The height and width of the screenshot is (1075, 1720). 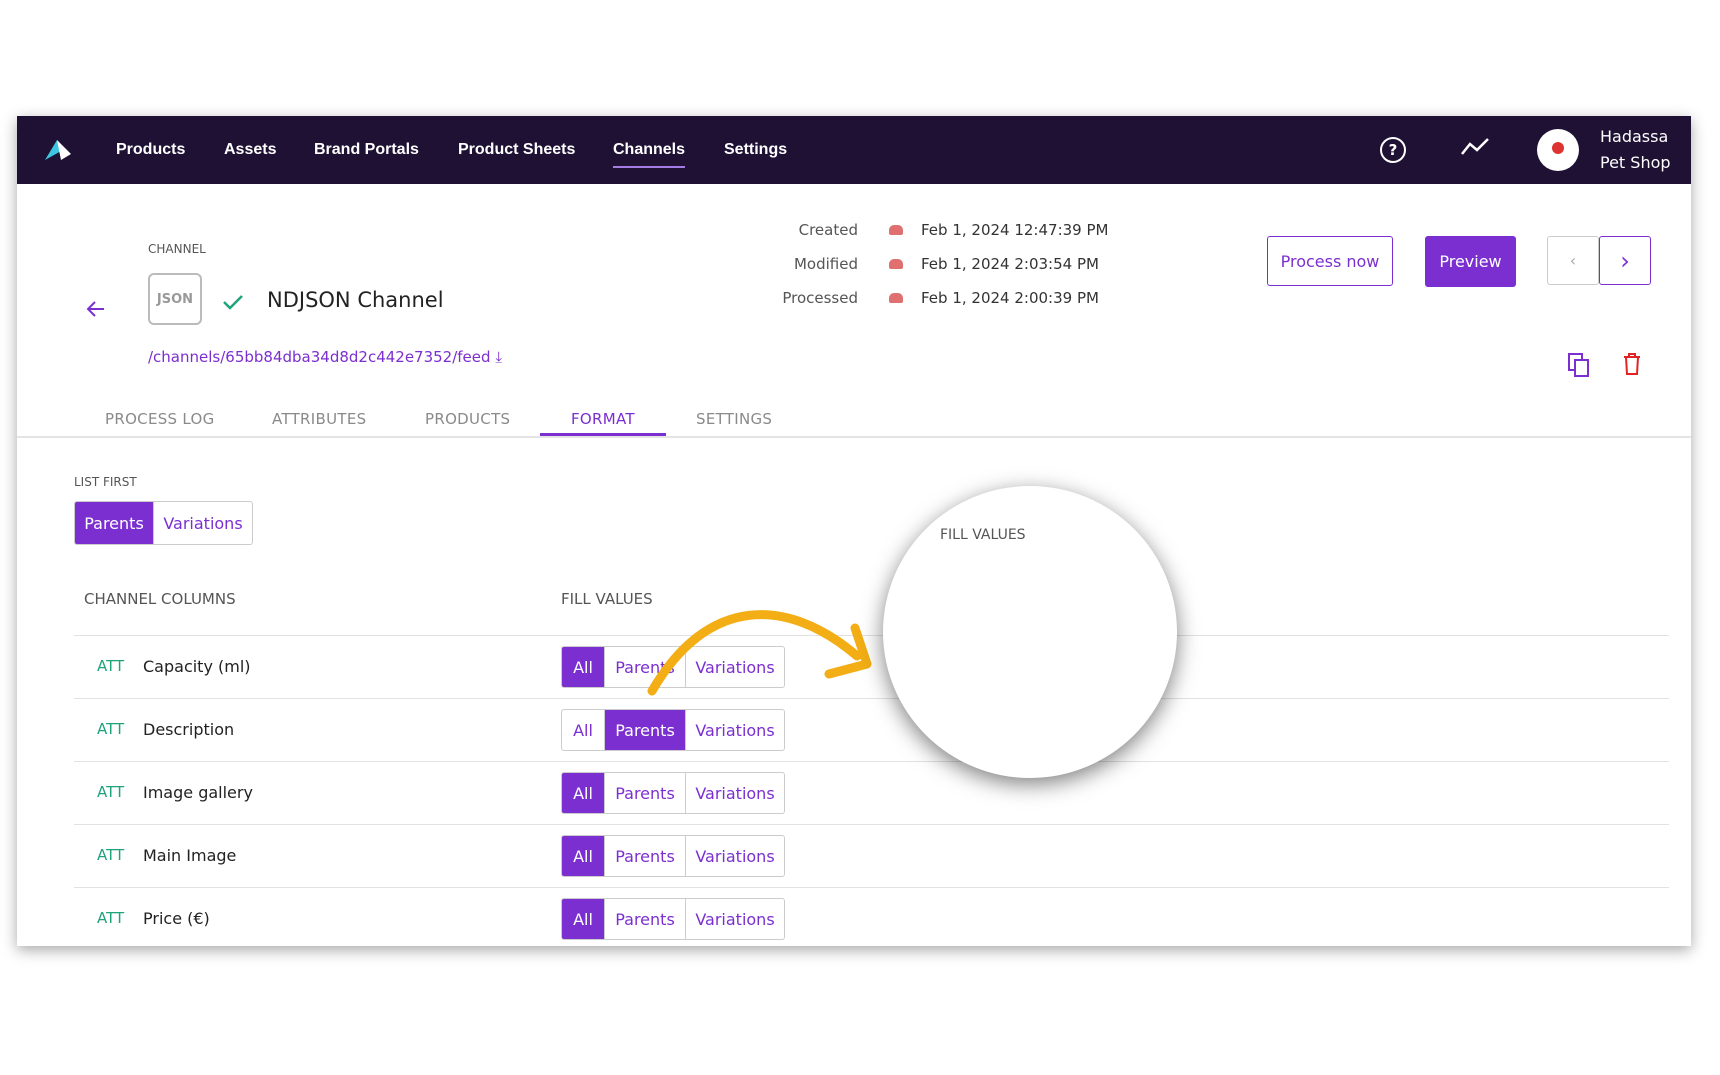 What do you see at coordinates (197, 666) in the screenshot?
I see `column-name: Capacity (ml)` at bounding box center [197, 666].